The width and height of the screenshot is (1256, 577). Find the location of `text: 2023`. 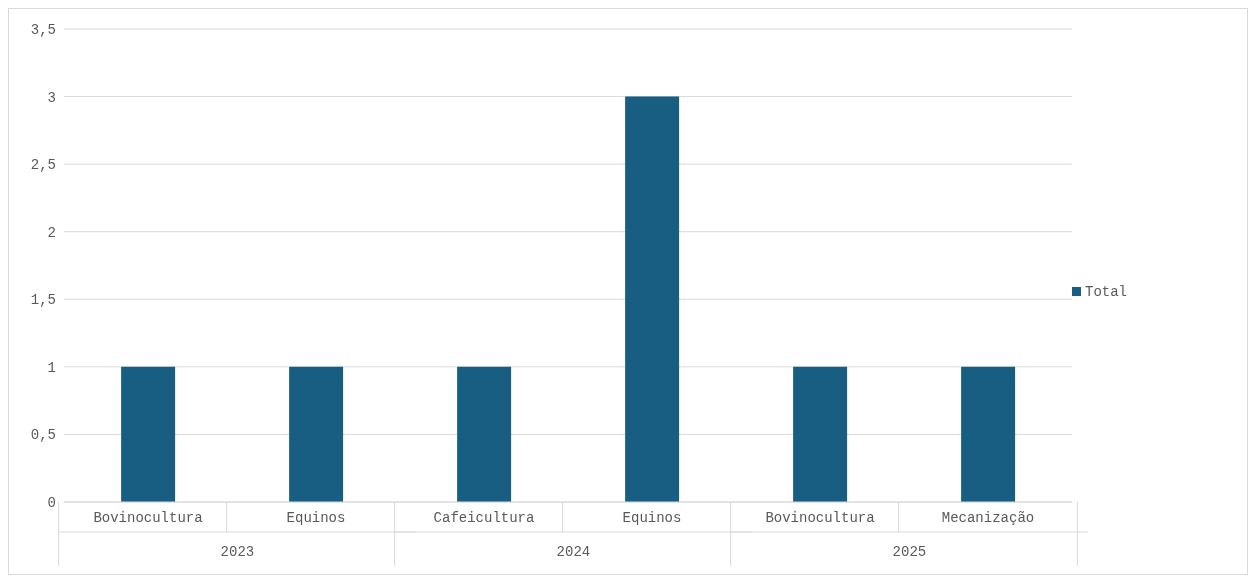

text: 2023 is located at coordinates (237, 552).